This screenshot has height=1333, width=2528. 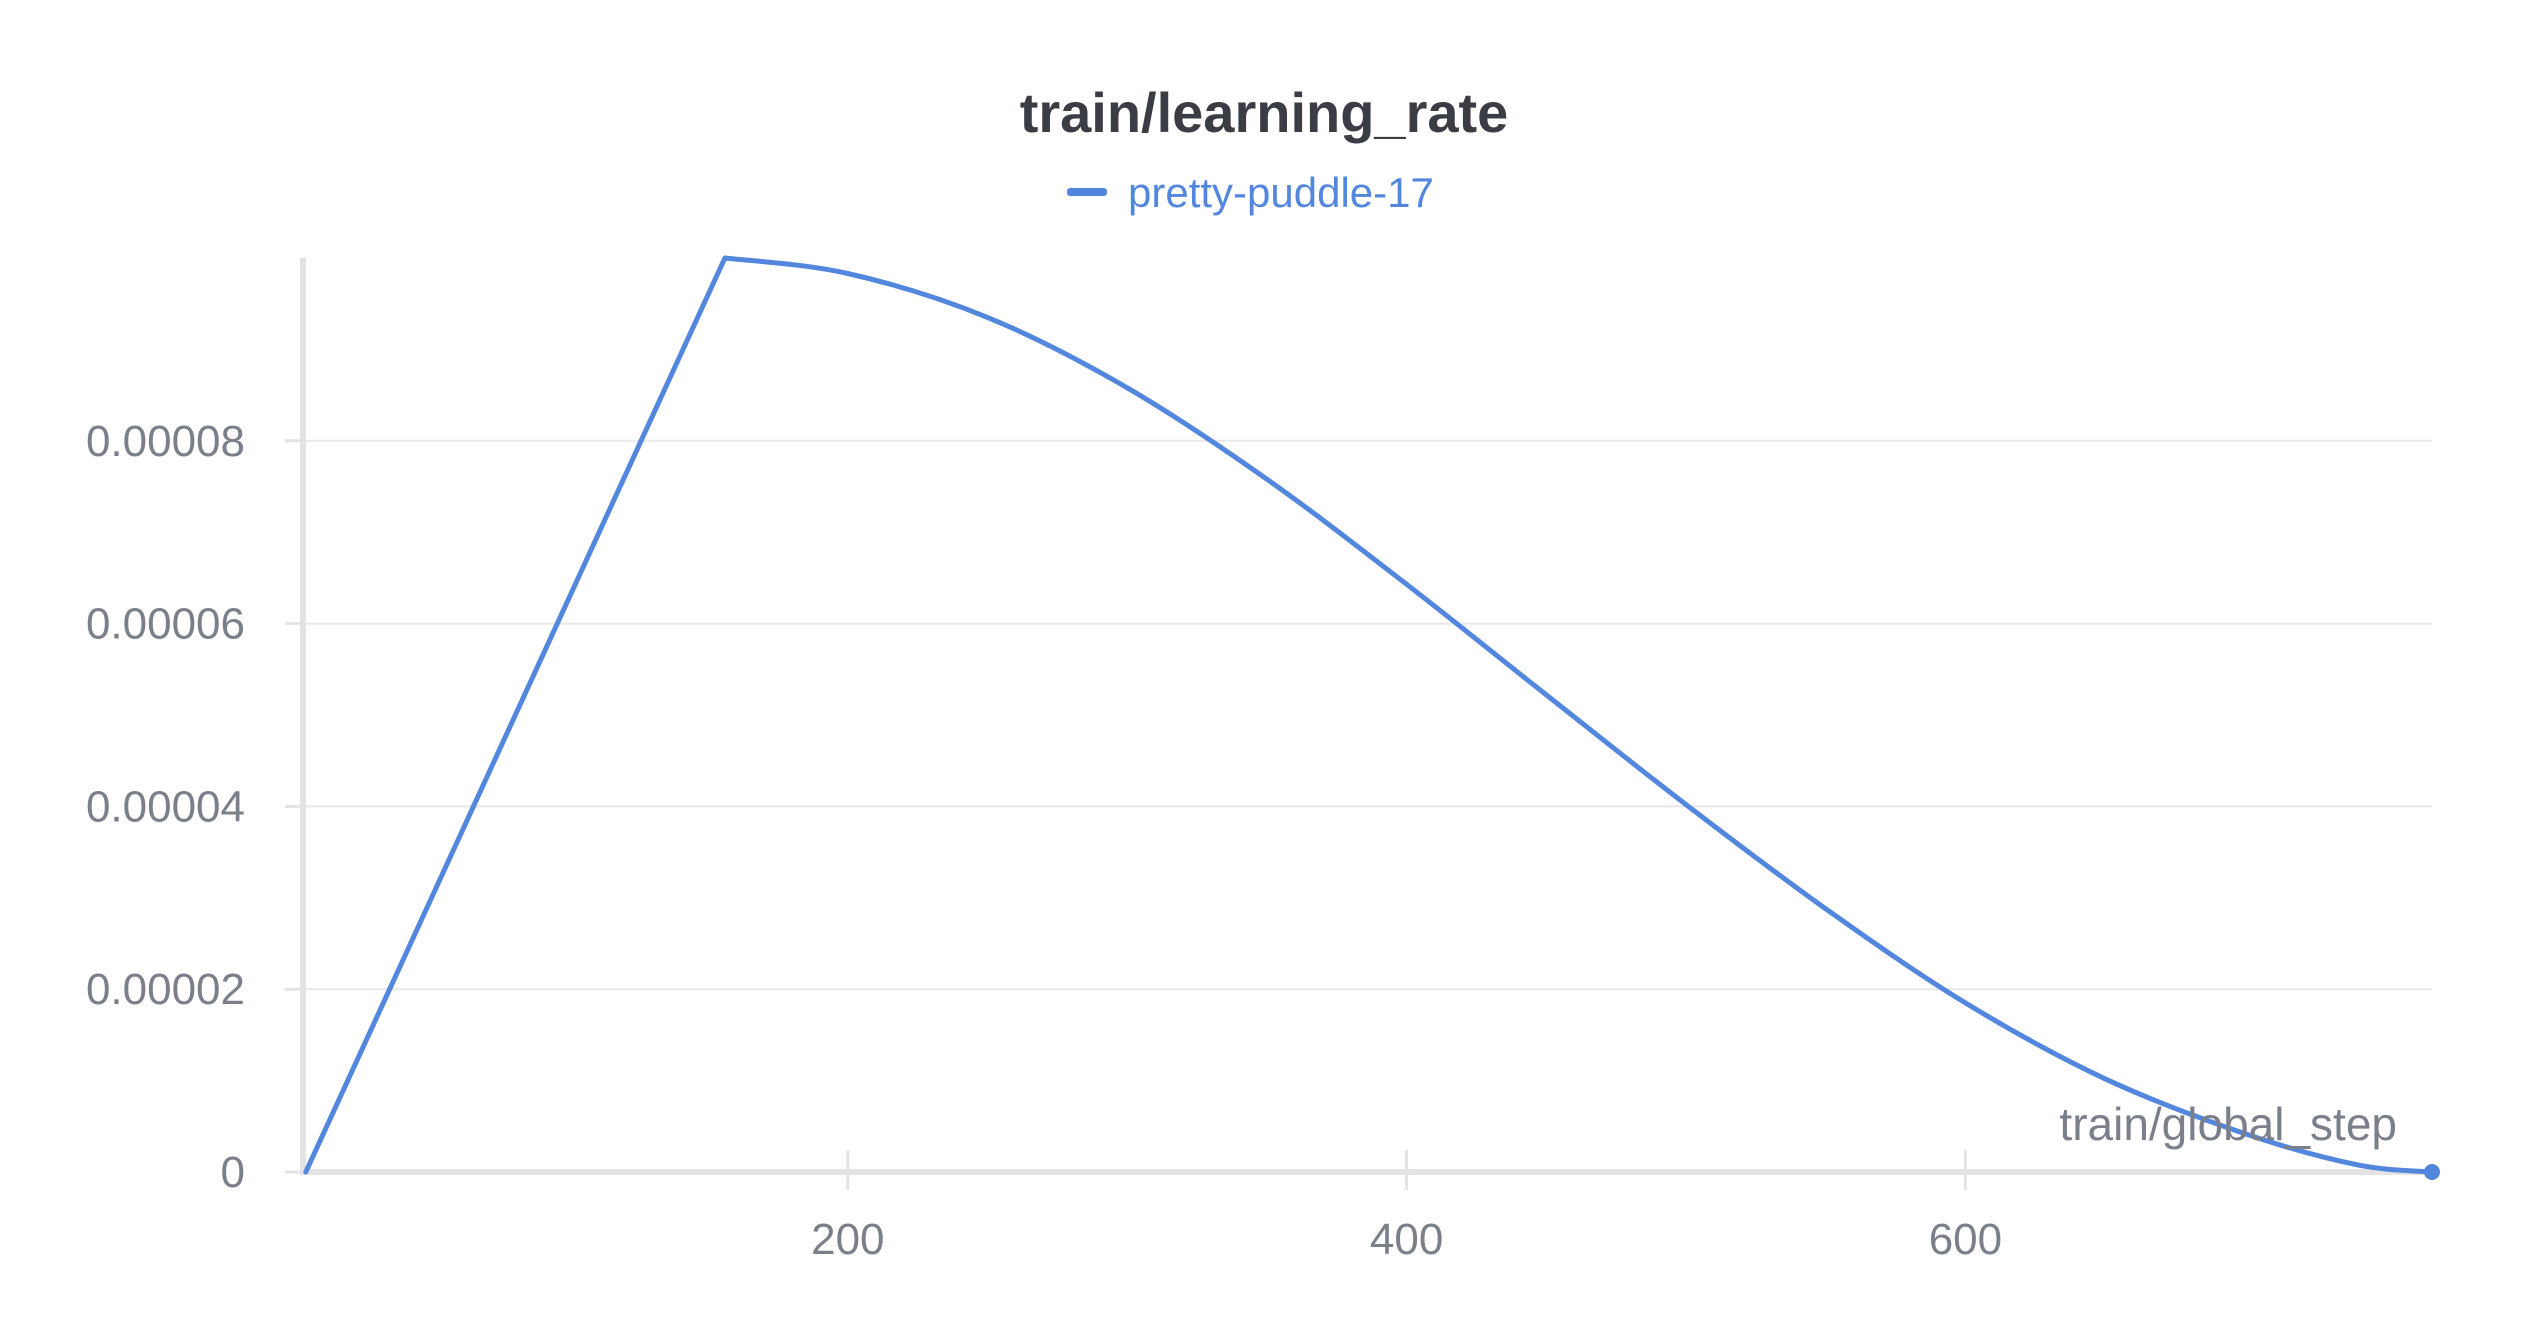 What do you see at coordinates (165, 806) in the screenshot?
I see `y-tick-label: 0.00004` at bounding box center [165, 806].